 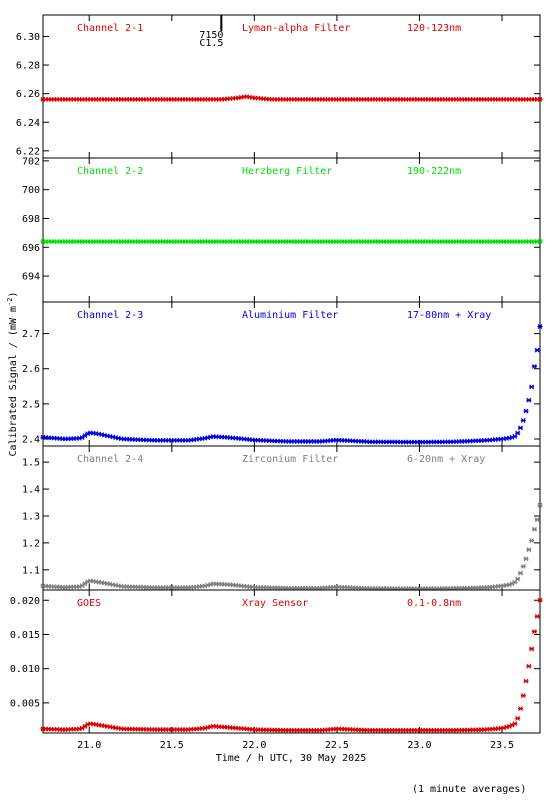 What do you see at coordinates (449, 315) in the screenshot?
I see `panel-3-band-label: 17-80nm + Xray` at bounding box center [449, 315].